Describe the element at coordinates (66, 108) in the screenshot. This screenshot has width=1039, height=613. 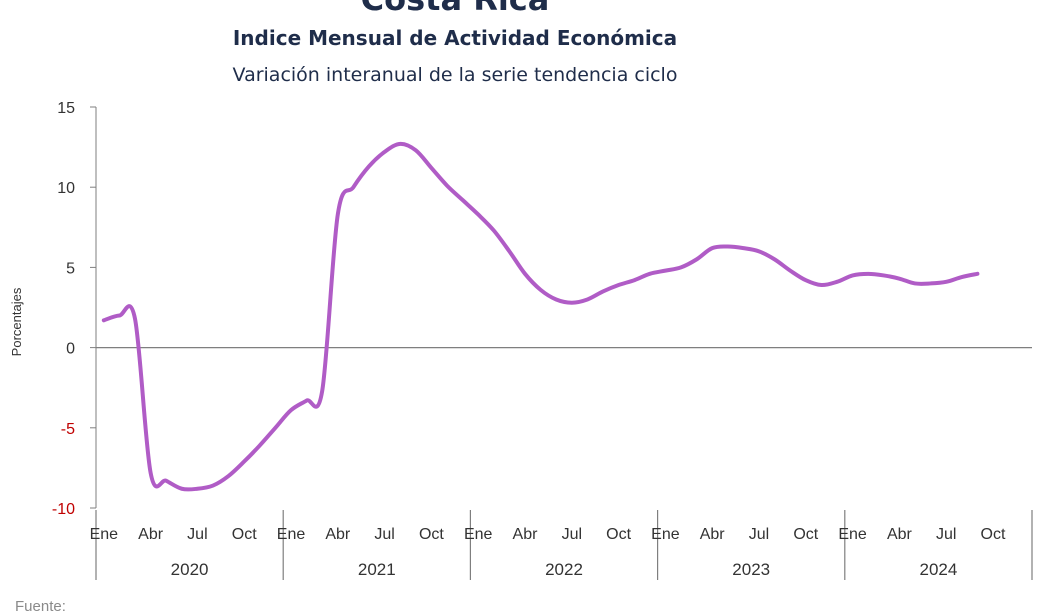
I see `y-tick-label: 15` at that location.